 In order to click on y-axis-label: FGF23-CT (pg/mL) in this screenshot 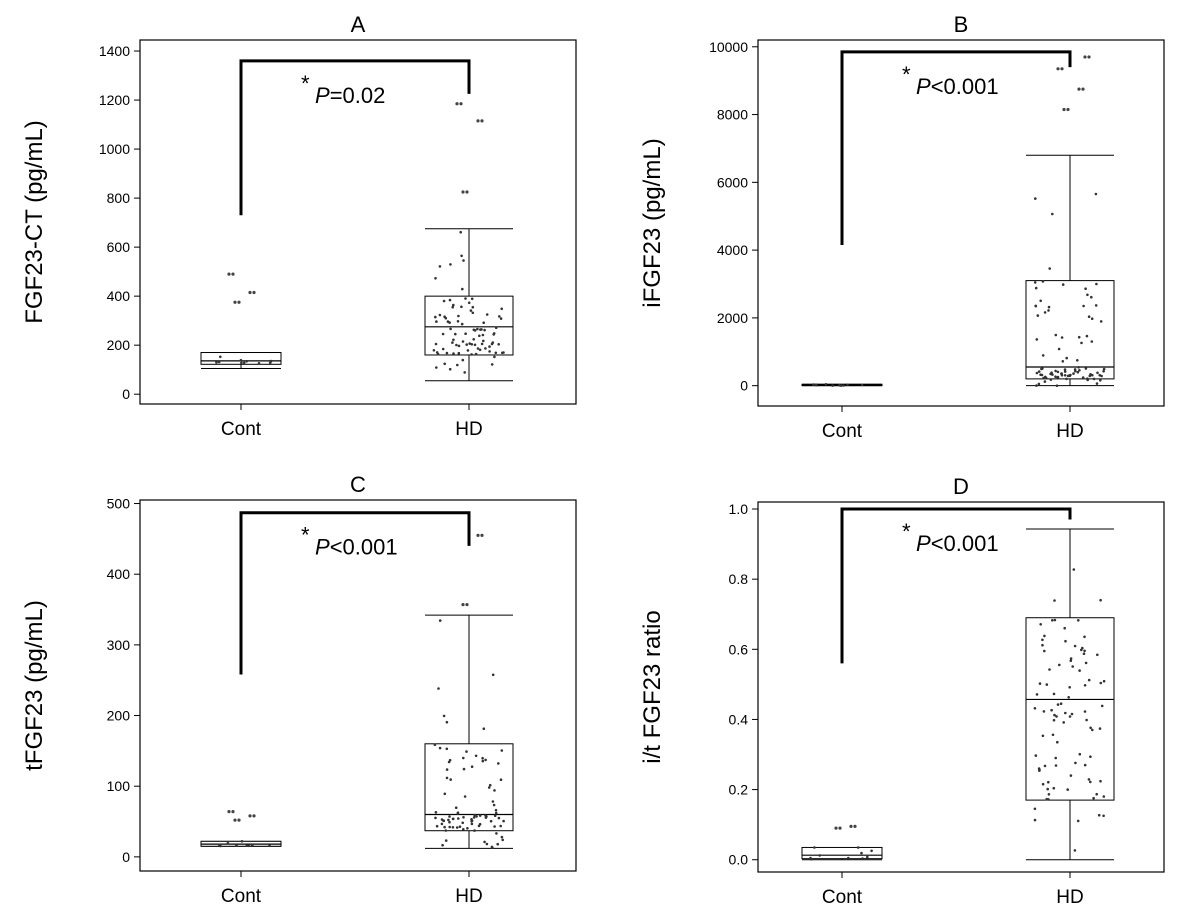, I will do `click(34, 222)`.